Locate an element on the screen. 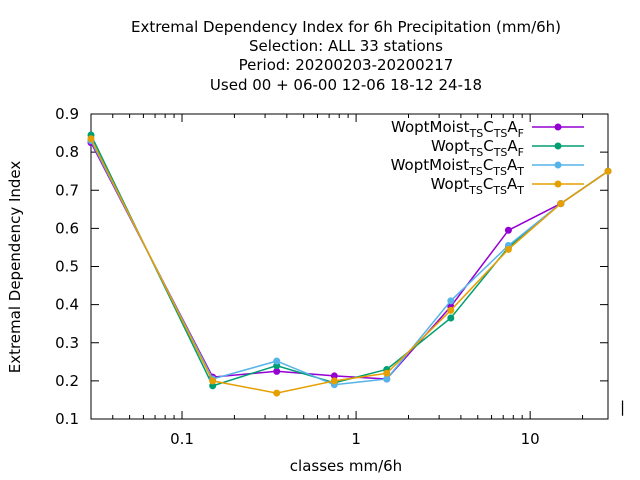  x-tick-label: 10 is located at coordinates (530, 439).